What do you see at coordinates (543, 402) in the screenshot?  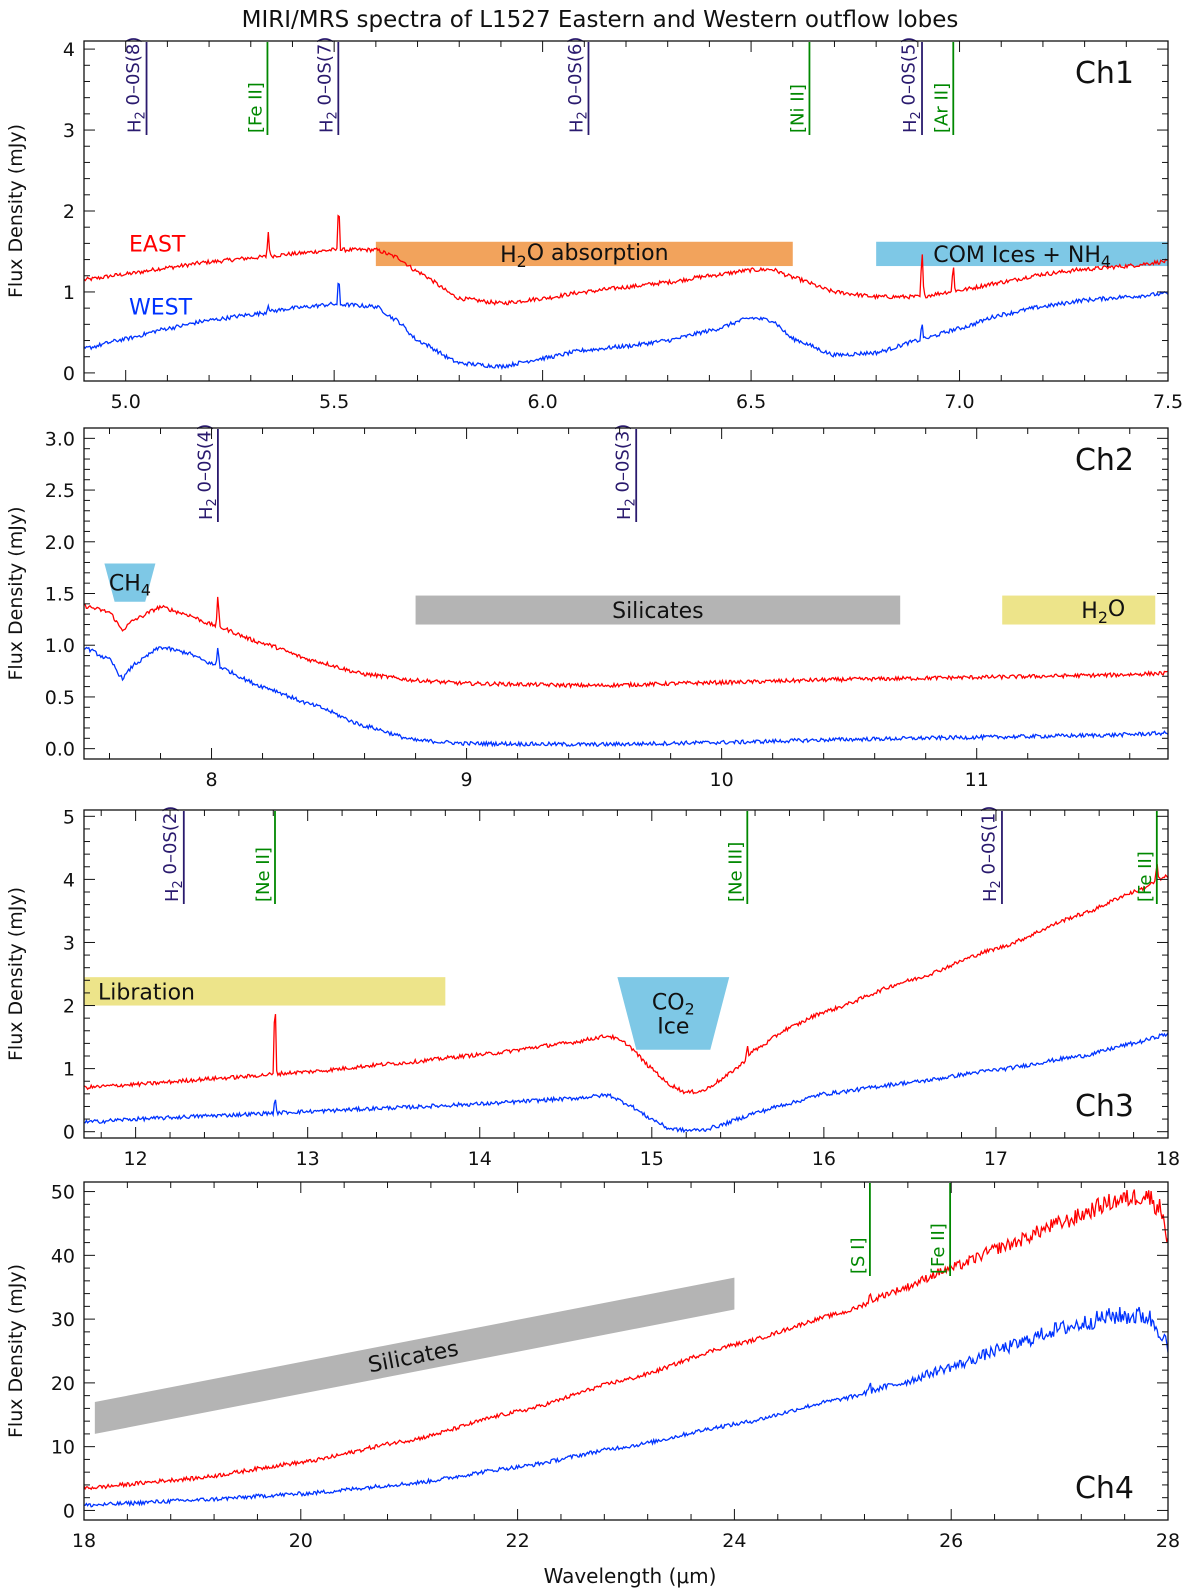 I see `x-tick-label: 6.0` at bounding box center [543, 402].